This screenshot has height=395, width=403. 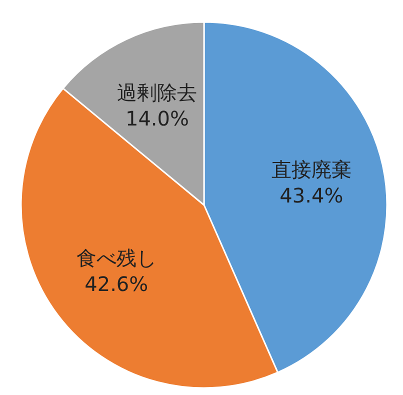 What do you see at coordinates (312, 195) in the screenshot?
I see `data-label: 43.4%` at bounding box center [312, 195].